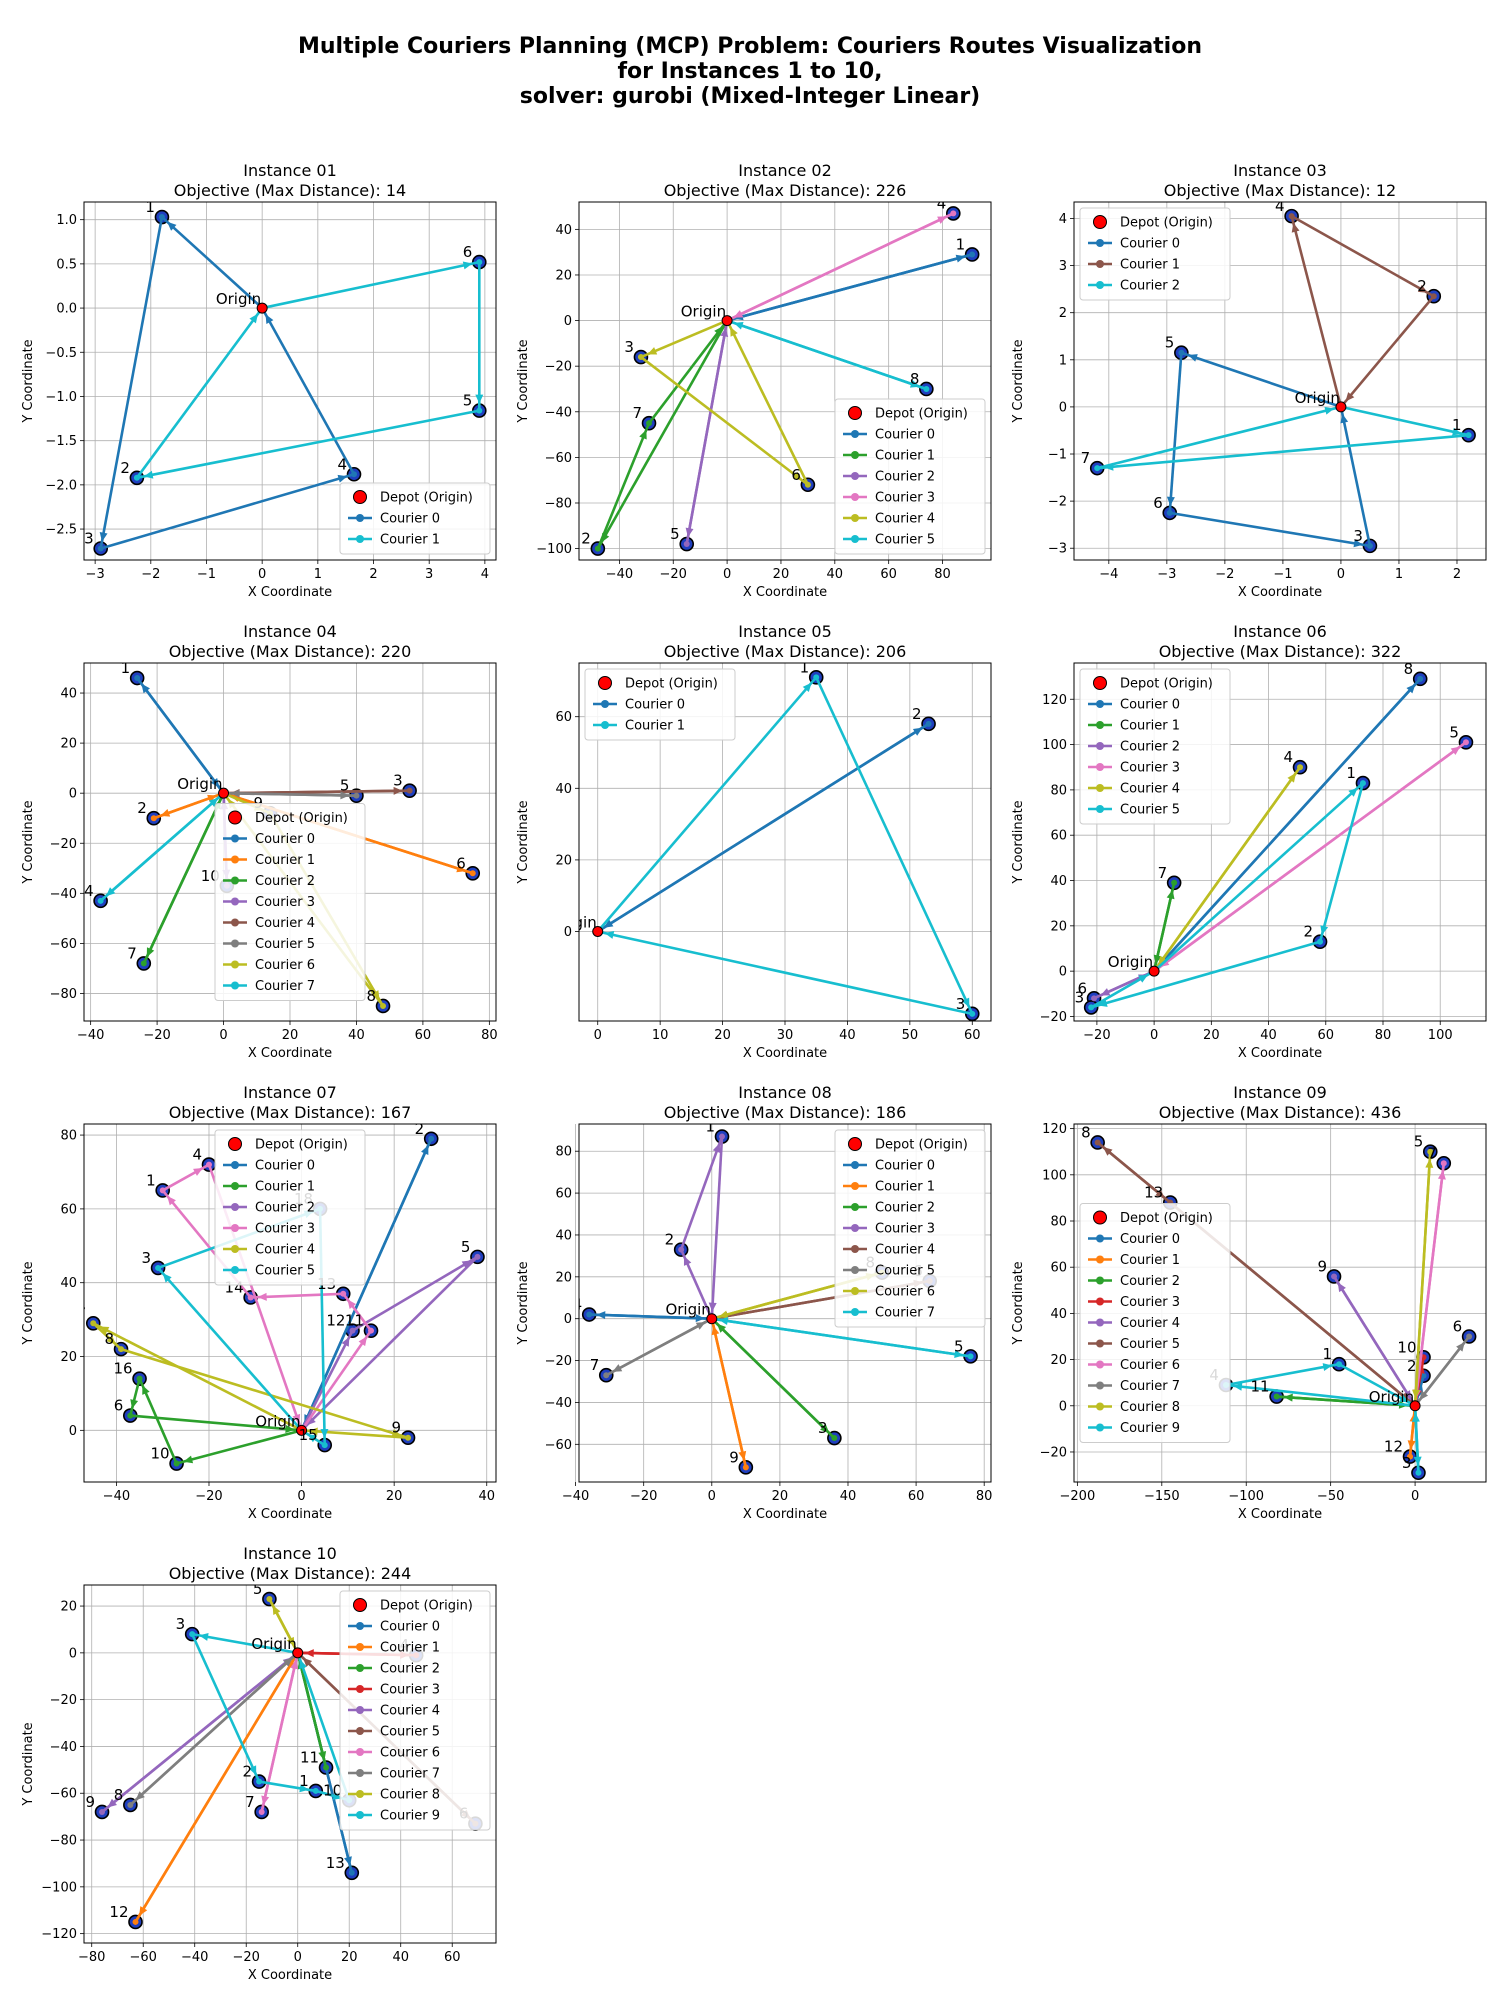 This screenshot has height=2000, width=1500. What do you see at coordinates (1063, 219) in the screenshot?
I see `y-tick-label: 4` at bounding box center [1063, 219].